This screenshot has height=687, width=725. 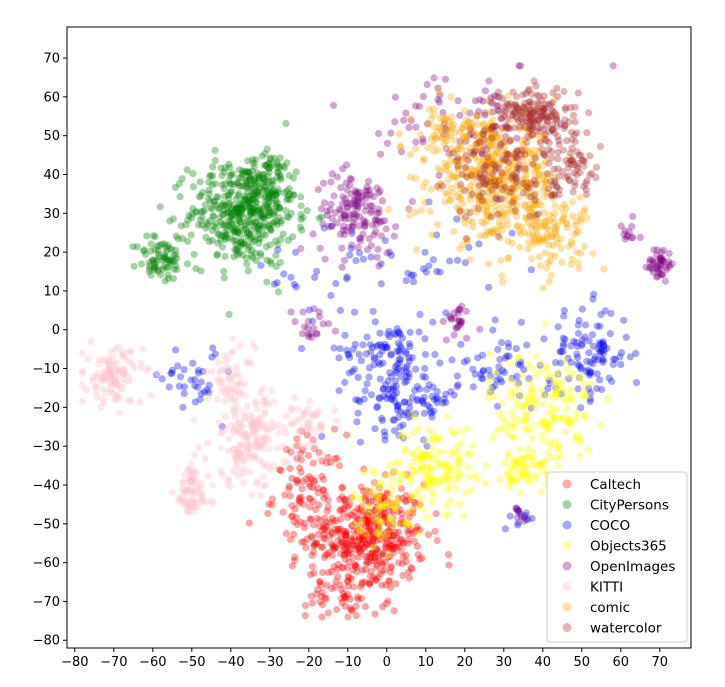 I want to click on y-tick-label: 20, so click(x=51, y=253).